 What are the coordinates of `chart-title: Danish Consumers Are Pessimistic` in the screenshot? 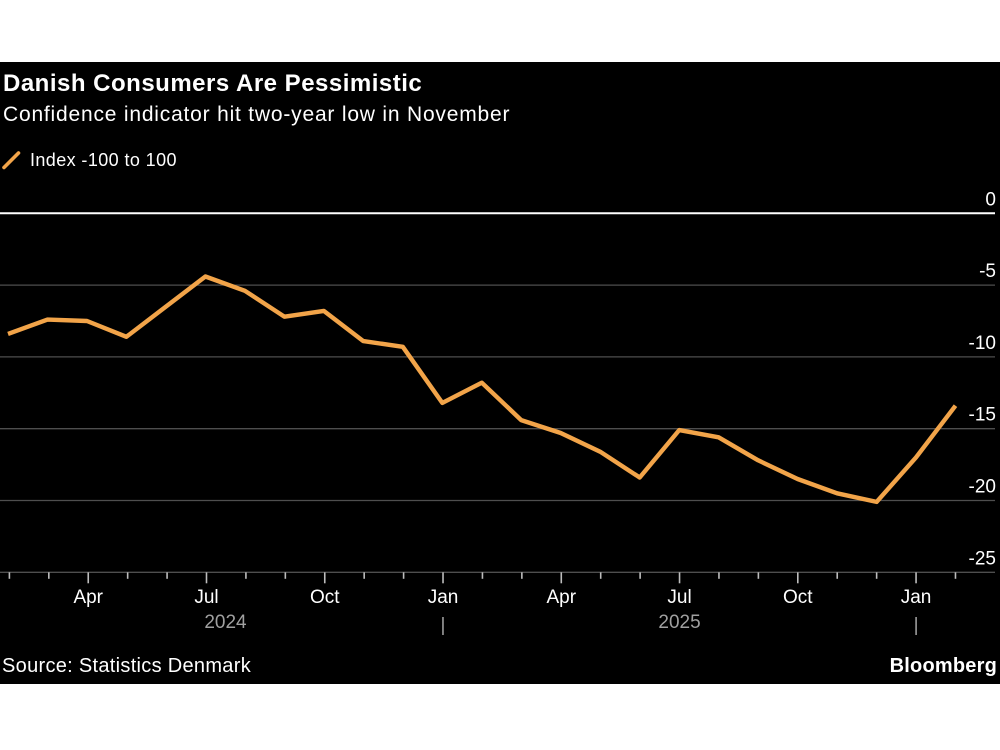 It's located at (213, 83).